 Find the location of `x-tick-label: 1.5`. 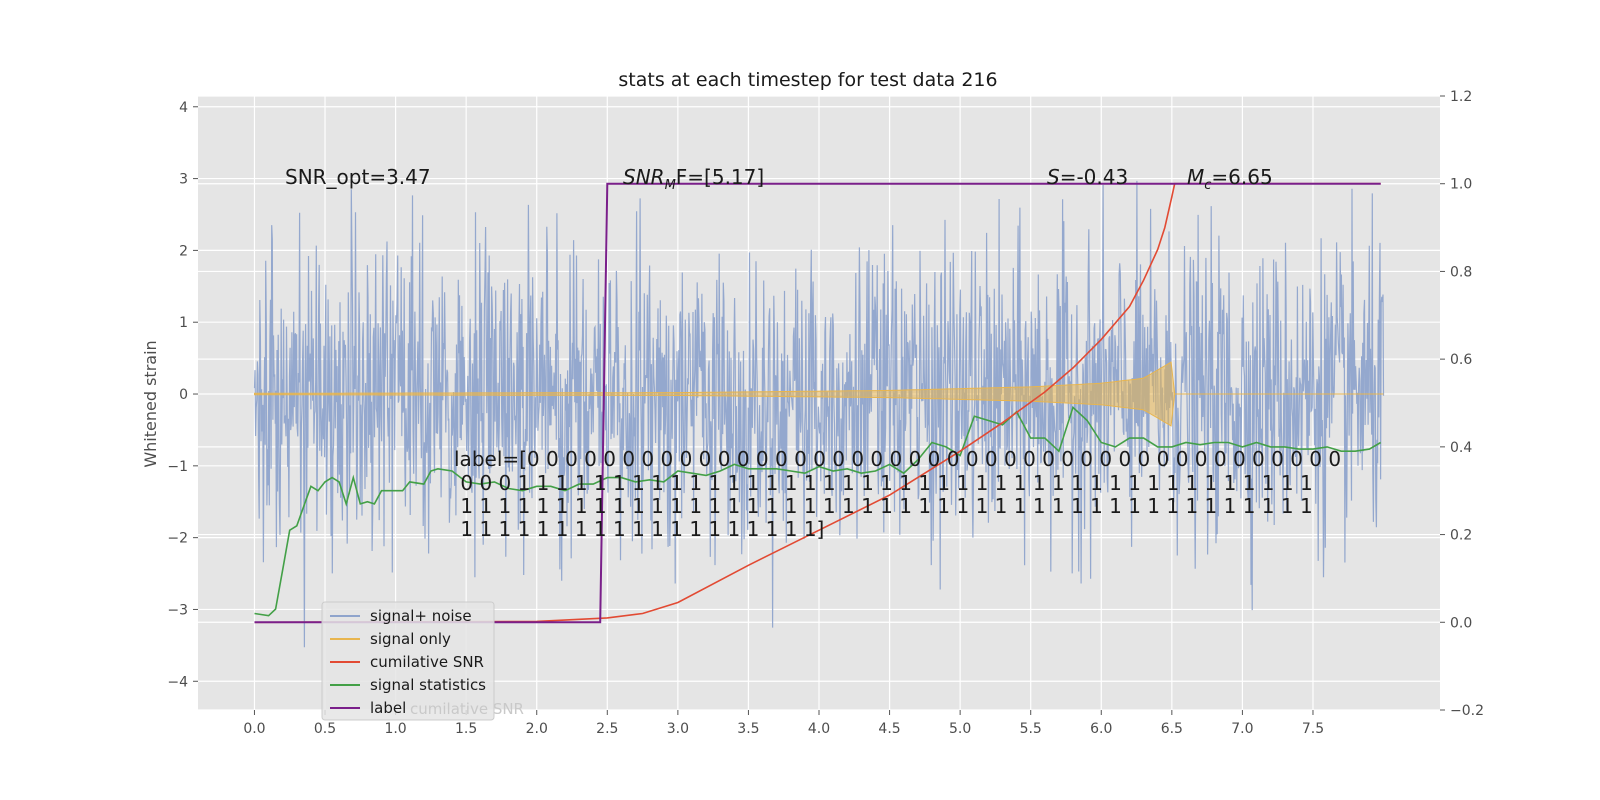

x-tick-label: 1.5 is located at coordinates (466, 729).